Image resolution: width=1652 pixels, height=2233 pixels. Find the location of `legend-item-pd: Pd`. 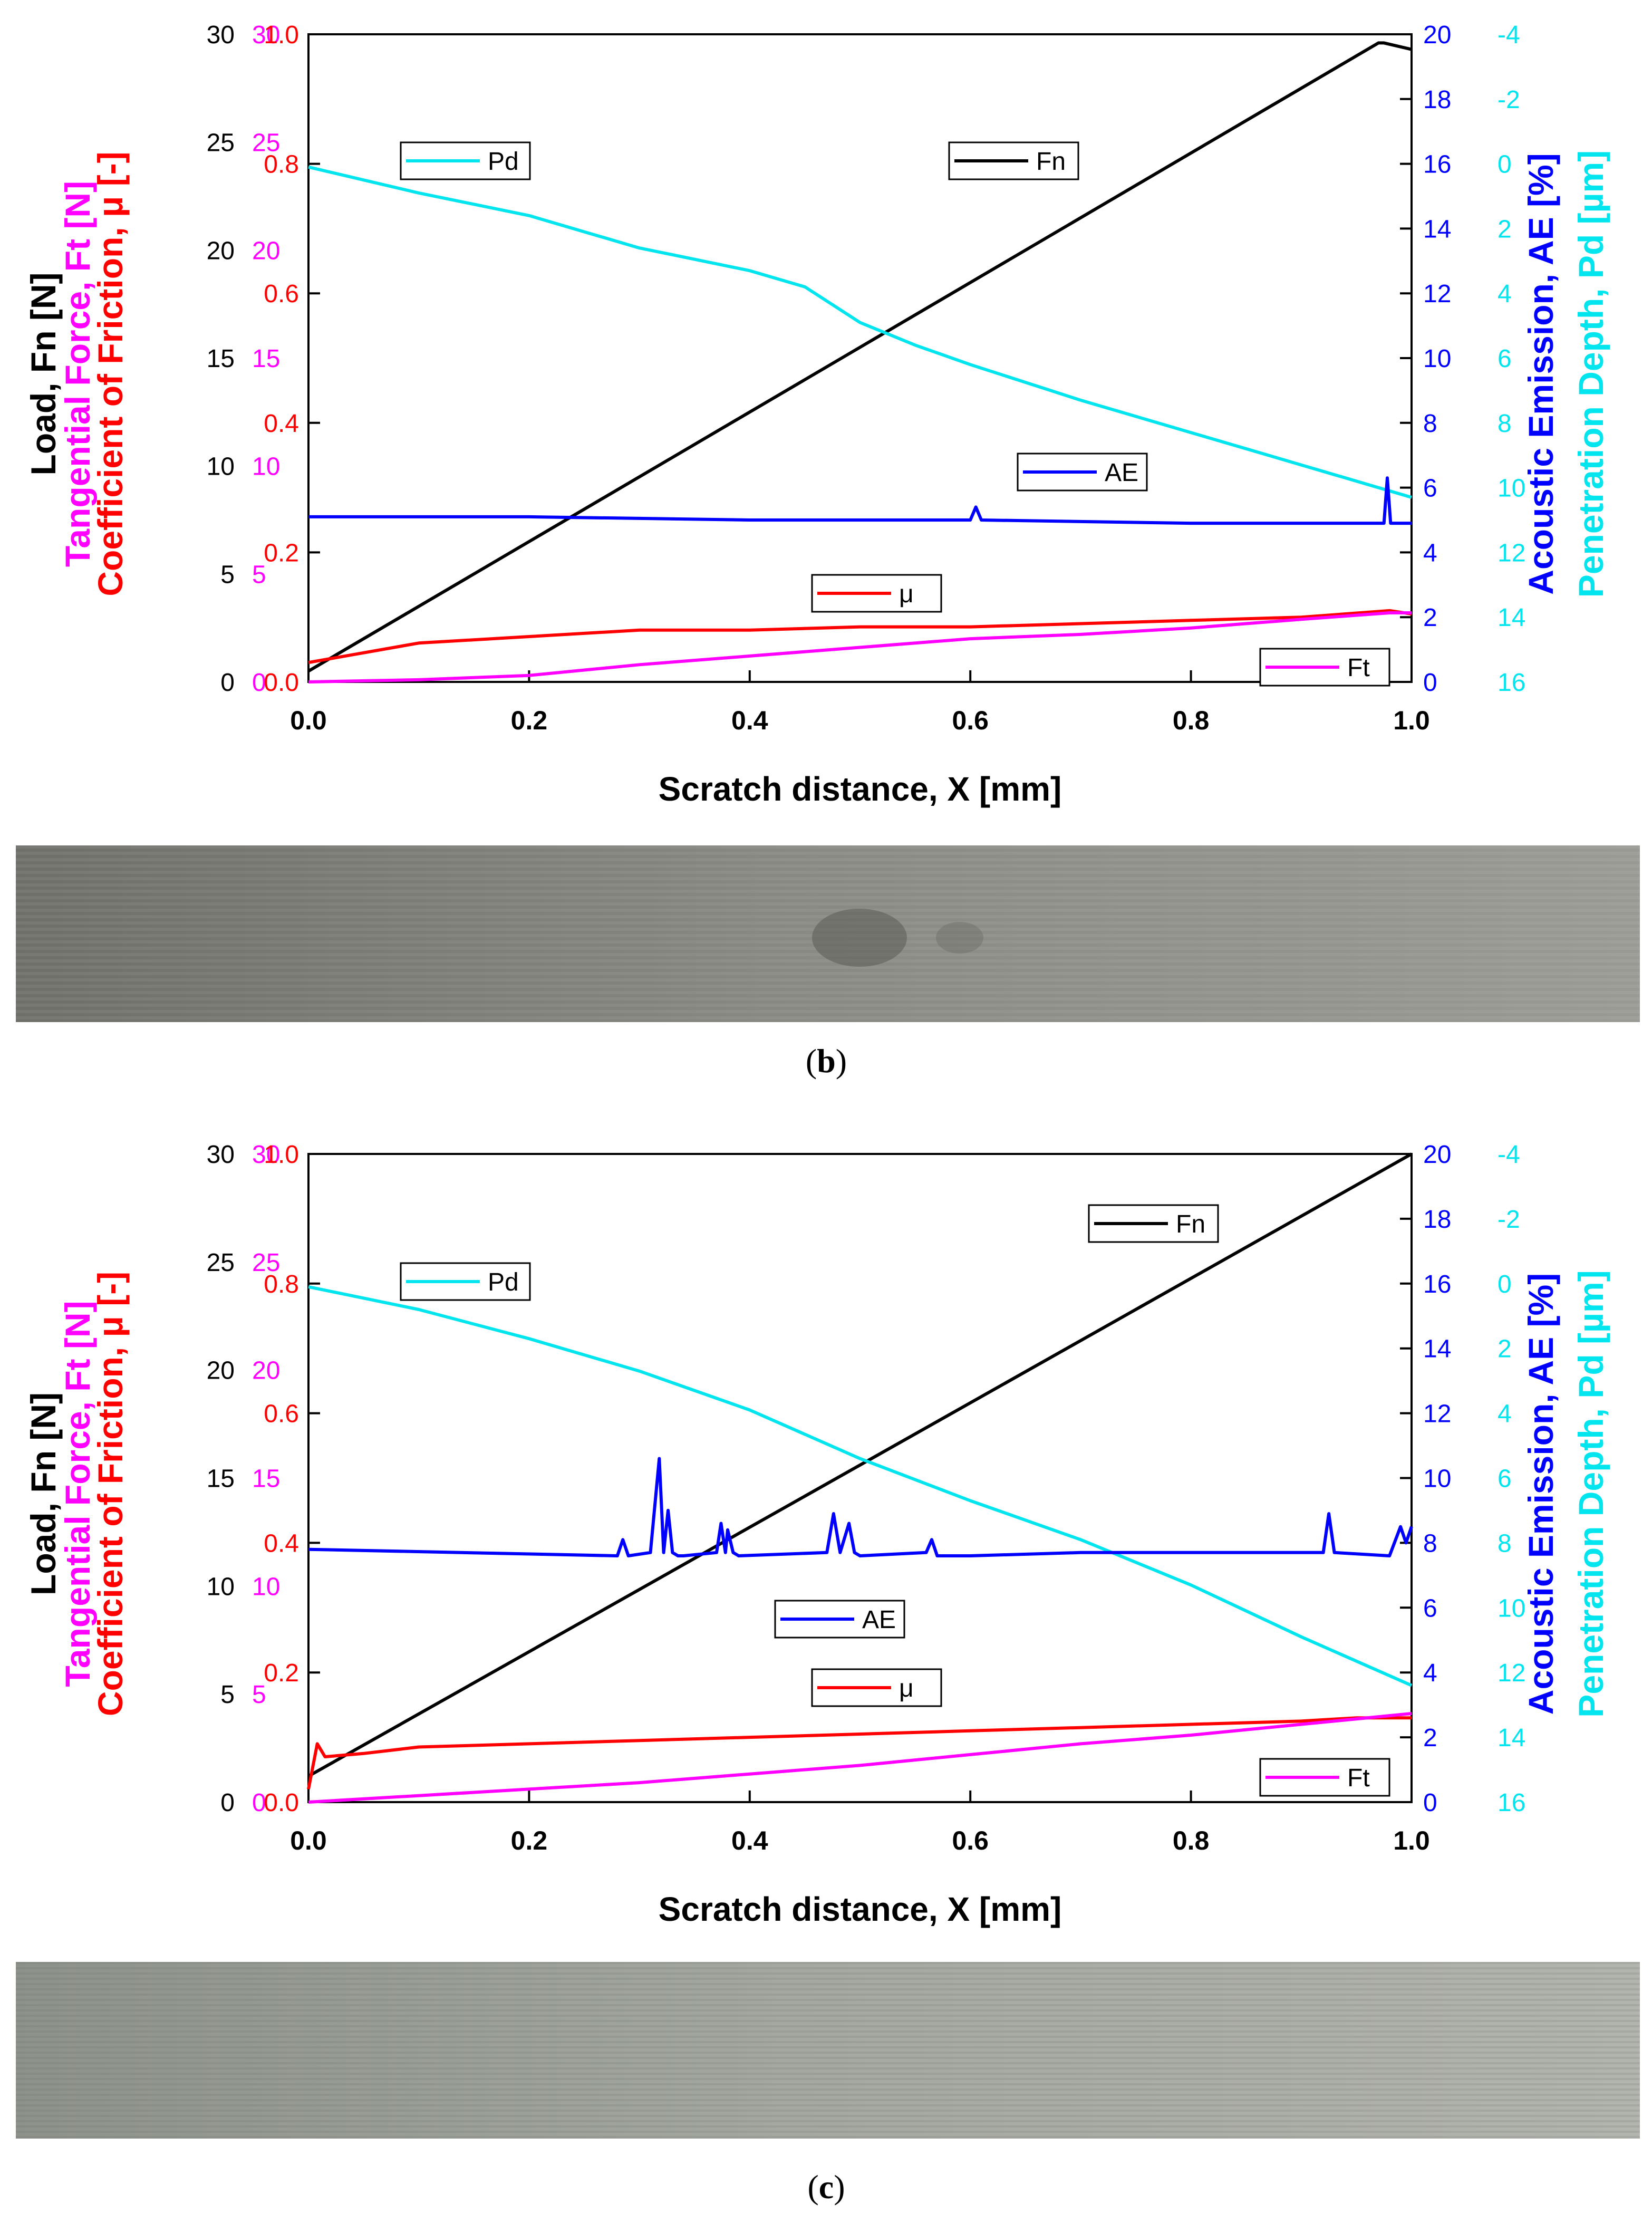

legend-item-pd: Pd is located at coordinates (465, 1281).